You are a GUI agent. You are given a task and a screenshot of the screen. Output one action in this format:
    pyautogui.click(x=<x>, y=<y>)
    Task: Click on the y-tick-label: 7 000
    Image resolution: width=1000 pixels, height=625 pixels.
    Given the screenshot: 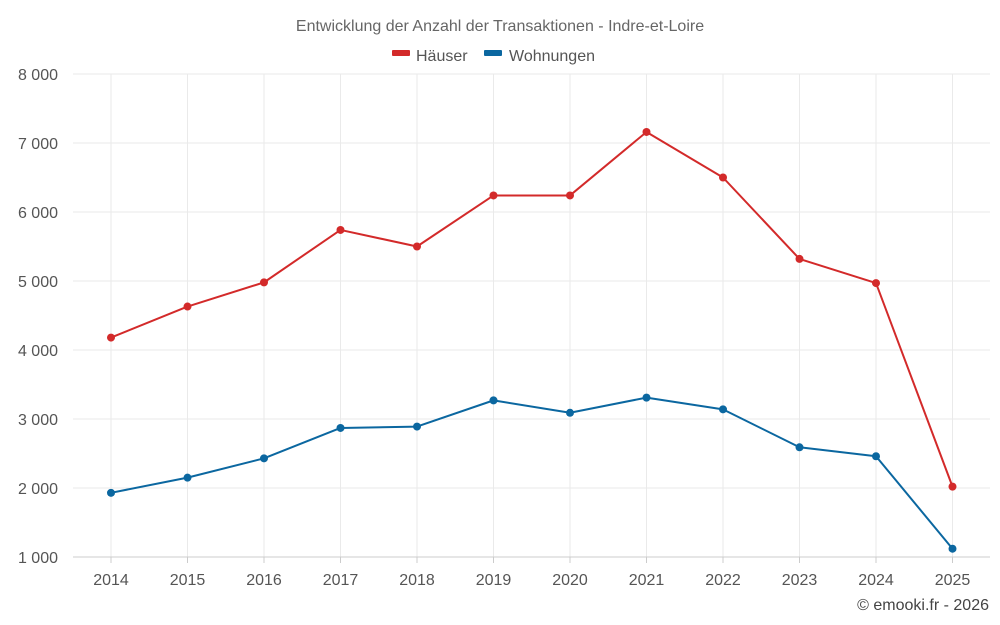 What is the action you would take?
    pyautogui.click(x=38, y=144)
    